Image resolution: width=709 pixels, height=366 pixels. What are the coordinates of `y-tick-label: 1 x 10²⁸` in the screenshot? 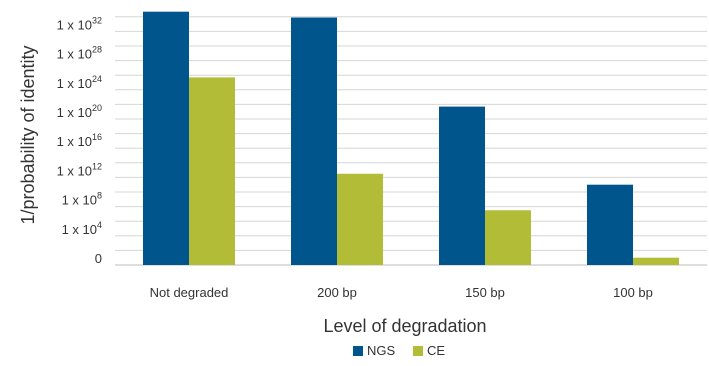 It's located at (79, 53).